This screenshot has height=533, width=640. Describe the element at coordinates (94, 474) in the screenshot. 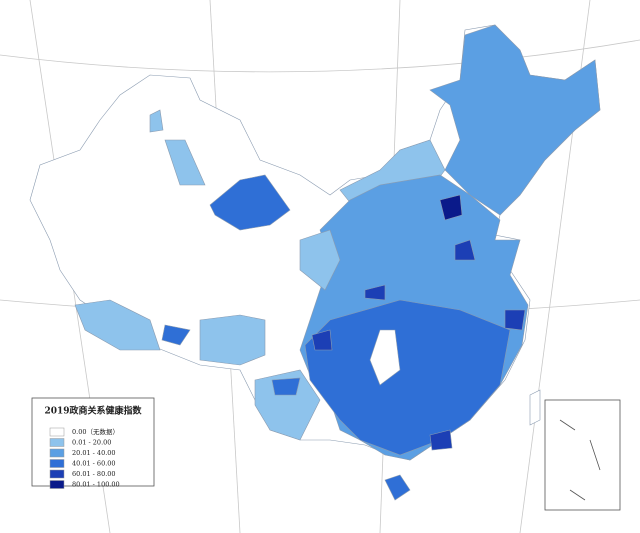

I see `legend-label: 60.01 - 80.00` at that location.